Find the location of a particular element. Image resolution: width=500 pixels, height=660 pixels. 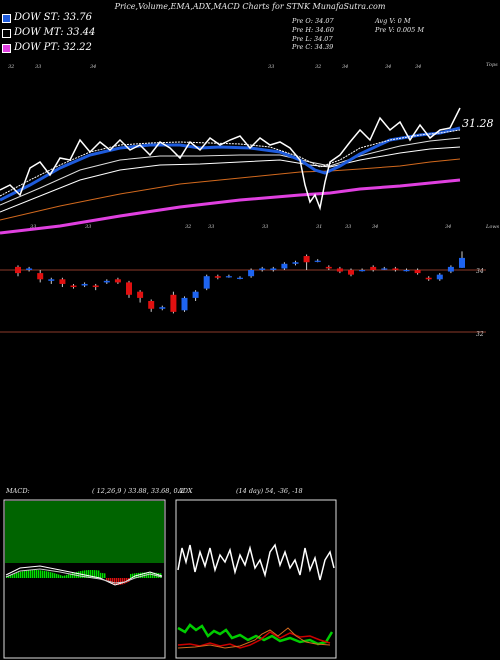

macd-positive-zone is located at coordinates (84, 532).